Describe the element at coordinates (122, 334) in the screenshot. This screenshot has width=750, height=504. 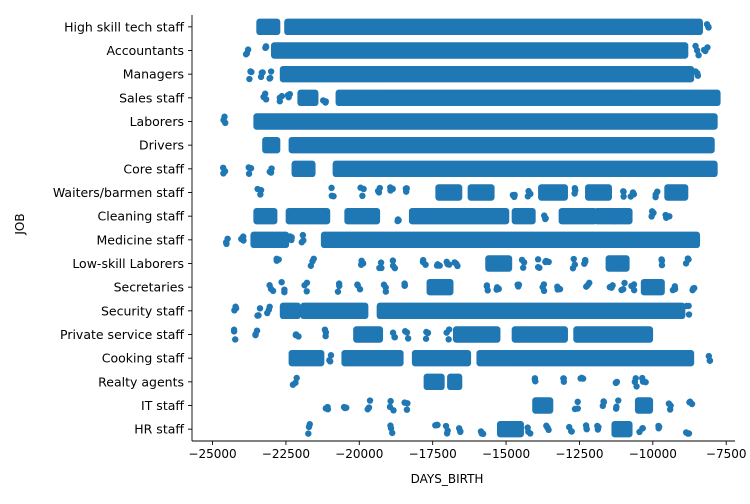
I see `y-tick-label: Private service staff` at that location.